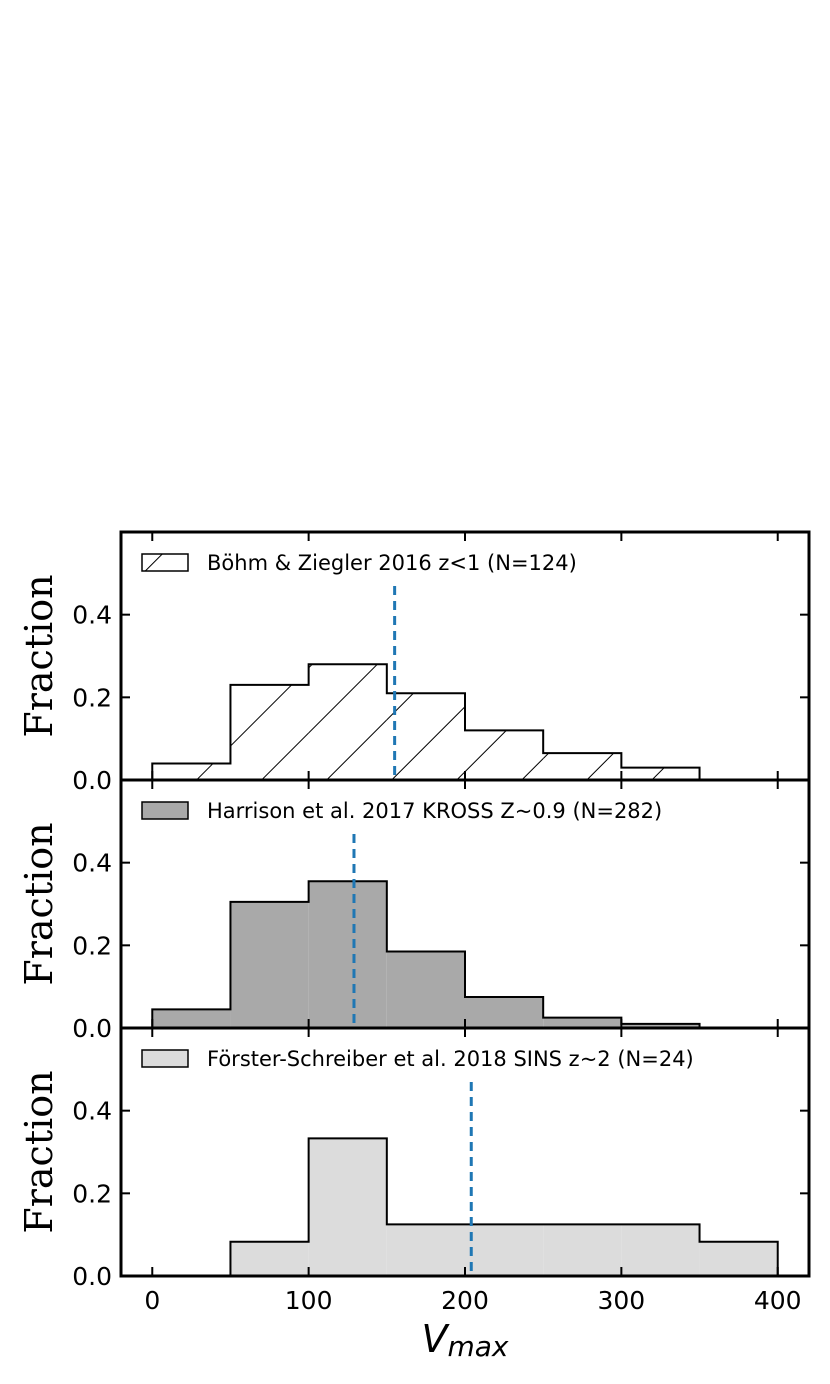  I want to click on x-axis-label: Vmax, so click(464, 1340).